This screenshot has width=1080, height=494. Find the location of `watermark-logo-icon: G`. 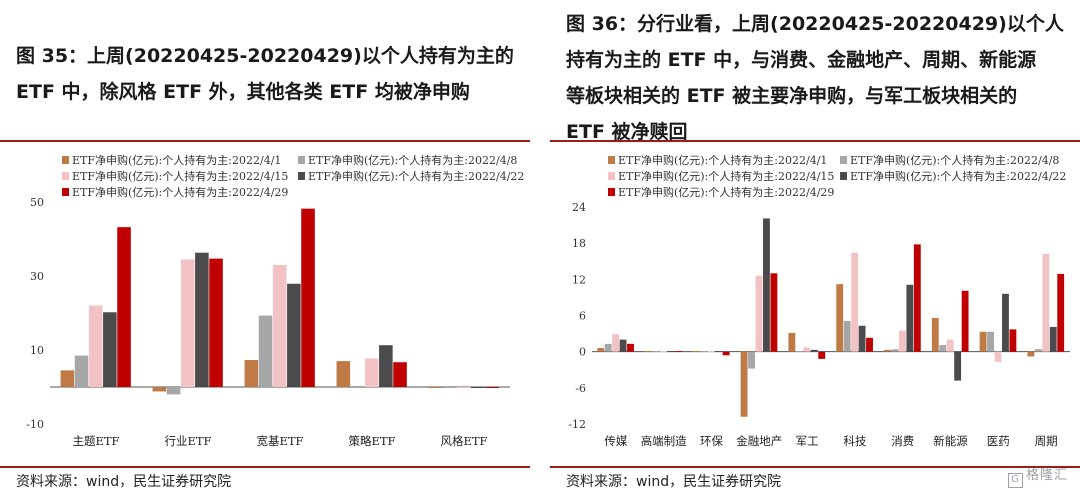

watermark-logo-icon: G is located at coordinates (1015, 480).